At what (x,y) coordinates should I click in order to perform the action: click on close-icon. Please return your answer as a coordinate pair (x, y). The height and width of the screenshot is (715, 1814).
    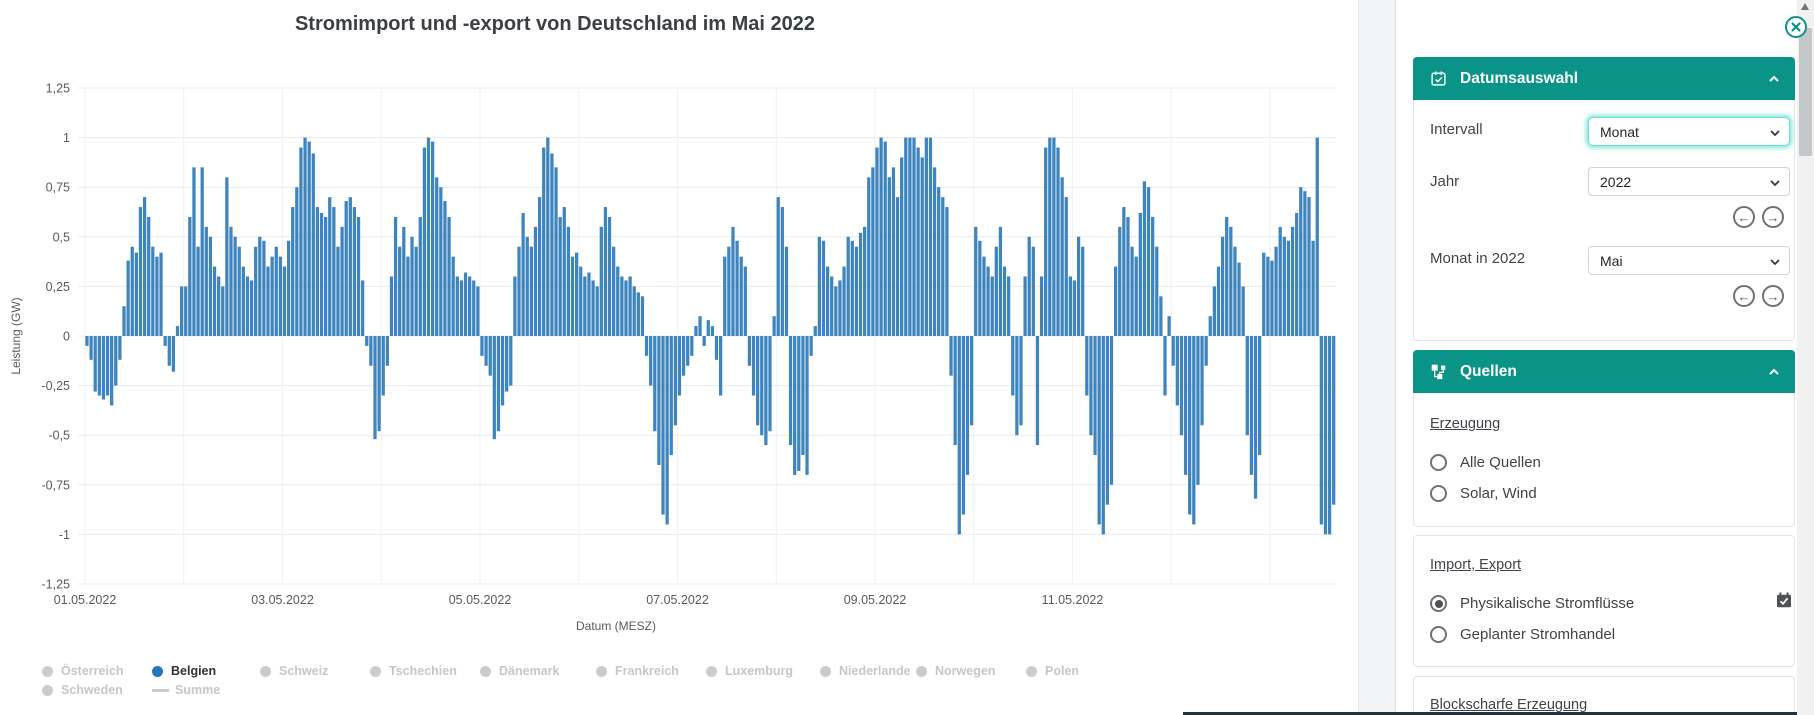
    Looking at the image, I should click on (1796, 27).